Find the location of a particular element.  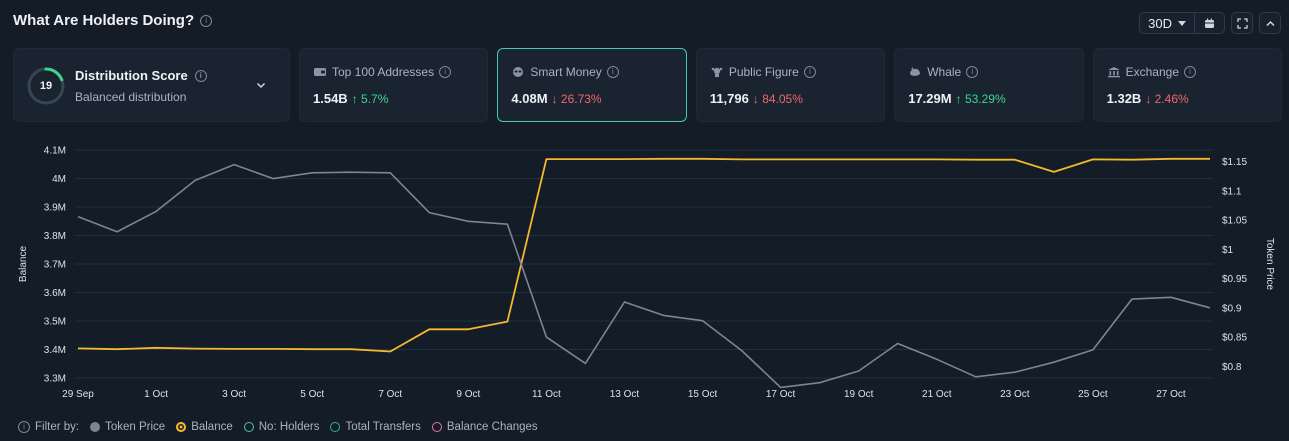

metric-label-row: Whale i is located at coordinates (988, 72).